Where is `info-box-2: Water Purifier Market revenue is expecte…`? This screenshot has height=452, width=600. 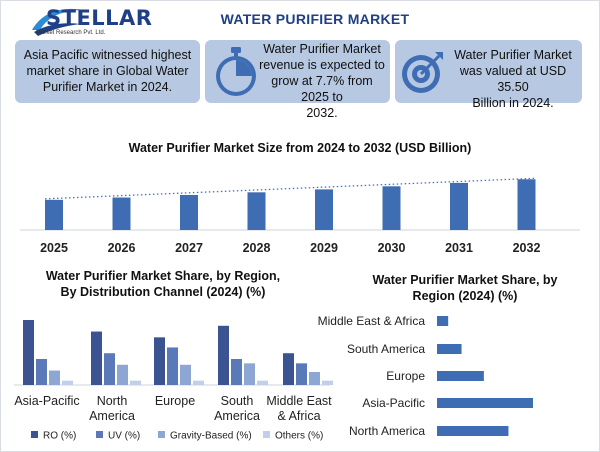
info-box-2: Water Purifier Market revenue is expecte… is located at coordinates (297, 80).